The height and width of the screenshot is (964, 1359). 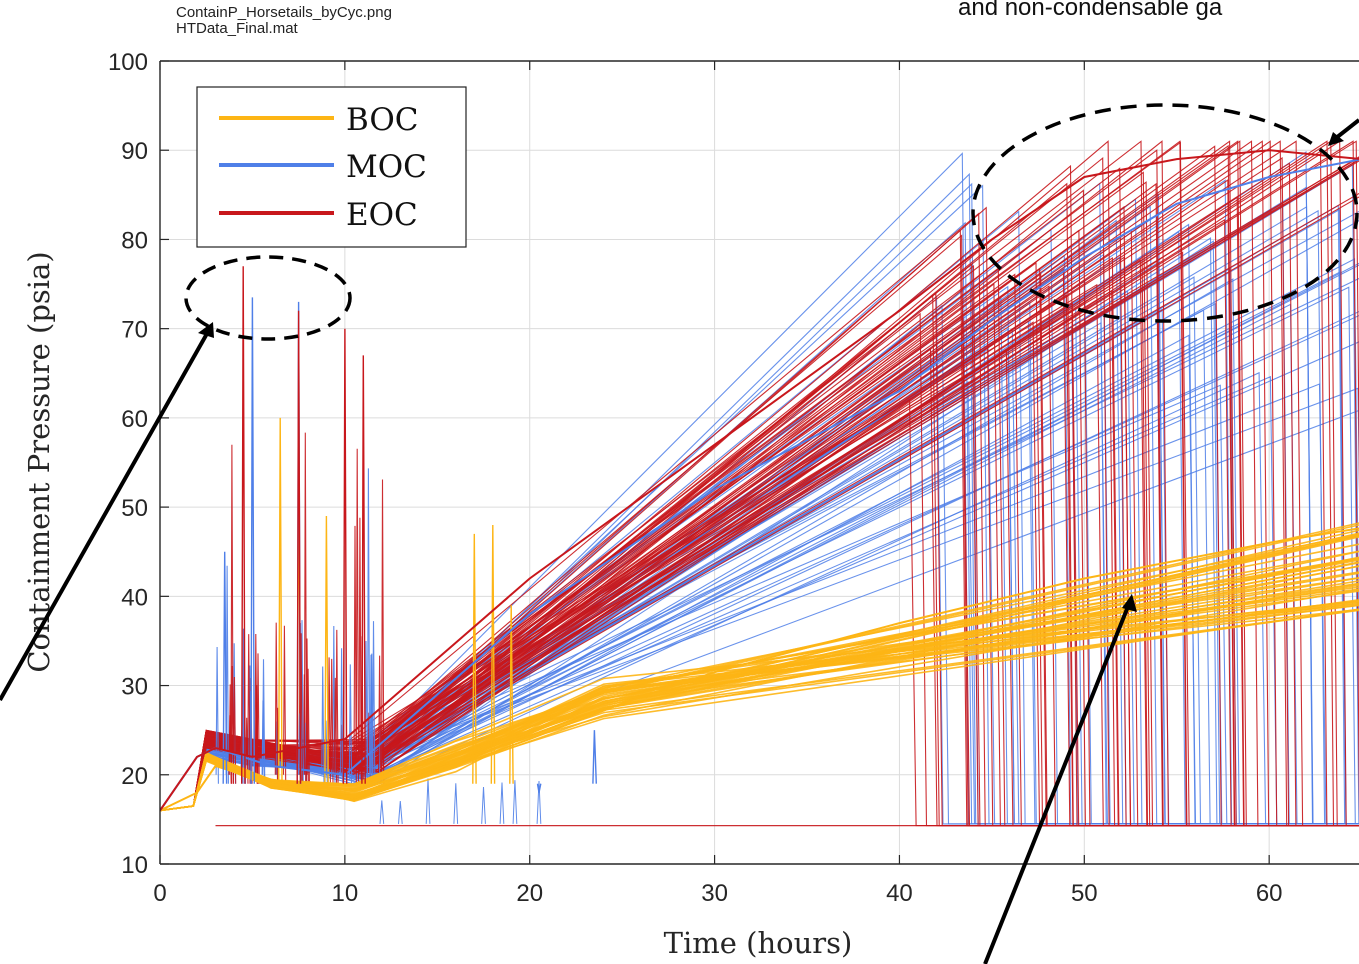 What do you see at coordinates (134, 776) in the screenshot?
I see `y-tick-label: 20` at bounding box center [134, 776].